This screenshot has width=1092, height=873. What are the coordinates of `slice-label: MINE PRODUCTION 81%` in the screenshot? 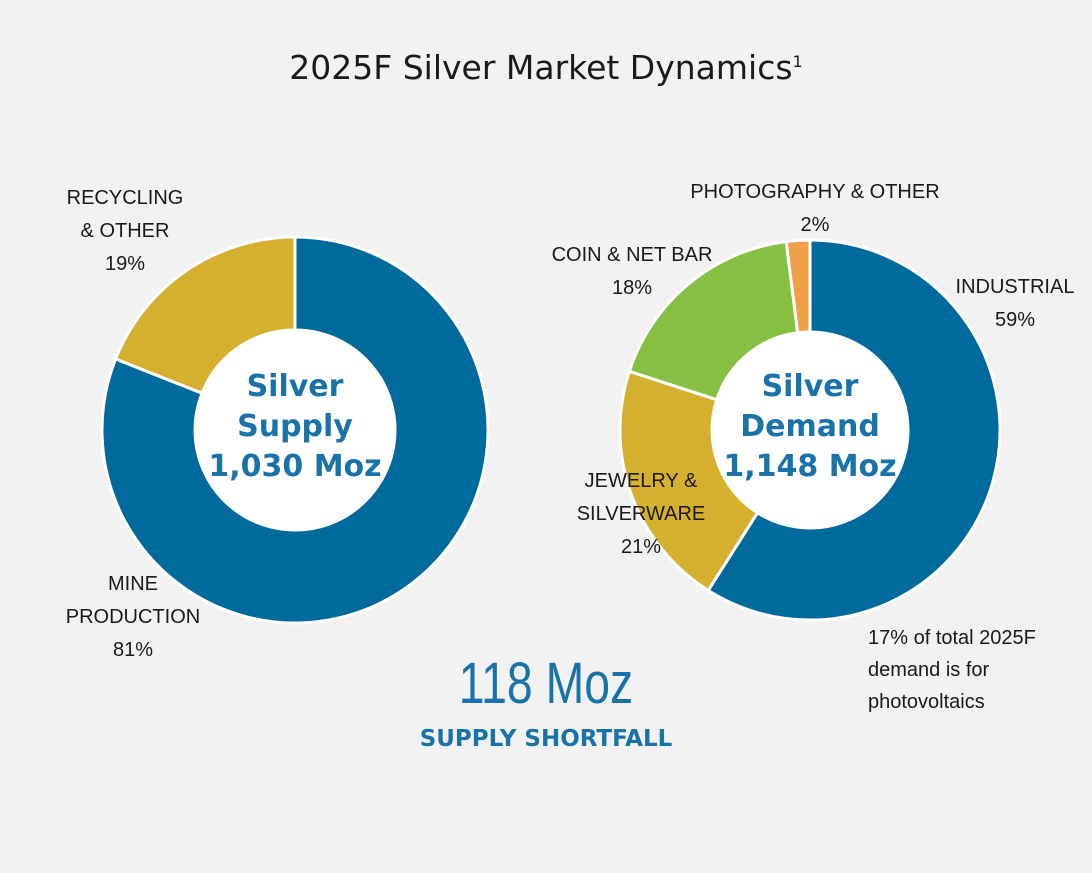 It's located at (133, 617).